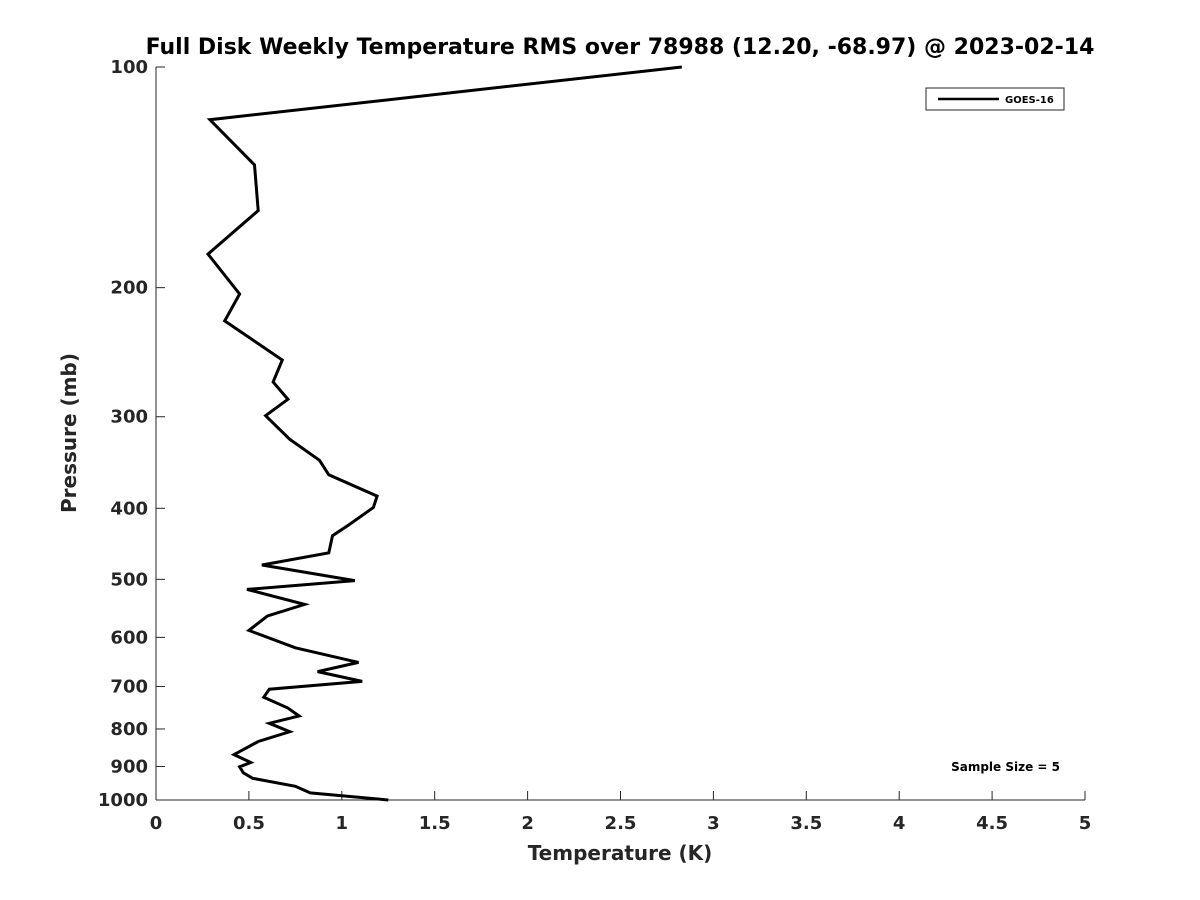 Image resolution: width=1200 pixels, height=900 pixels. What do you see at coordinates (123, 800) in the screenshot?
I see `y-tick-label: 1000` at bounding box center [123, 800].